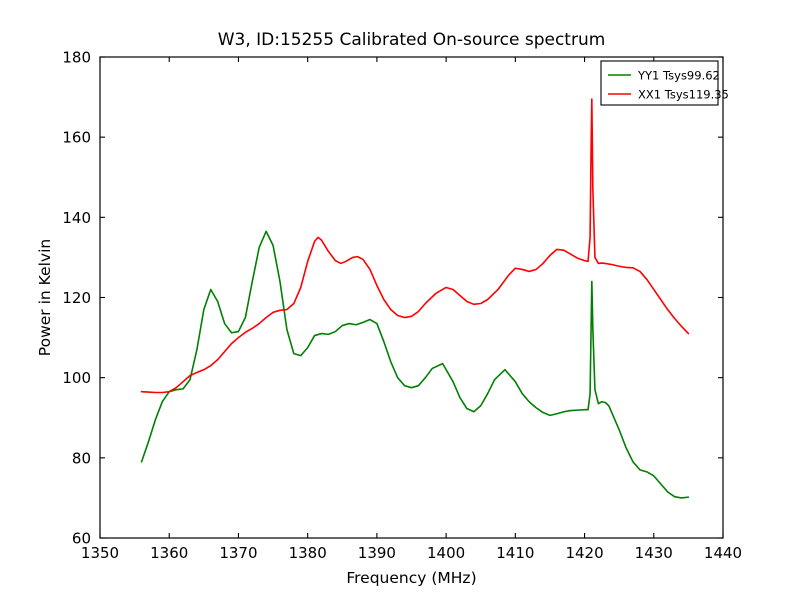  What do you see at coordinates (81, 539) in the screenshot?
I see `y-tick-label: 60` at bounding box center [81, 539].